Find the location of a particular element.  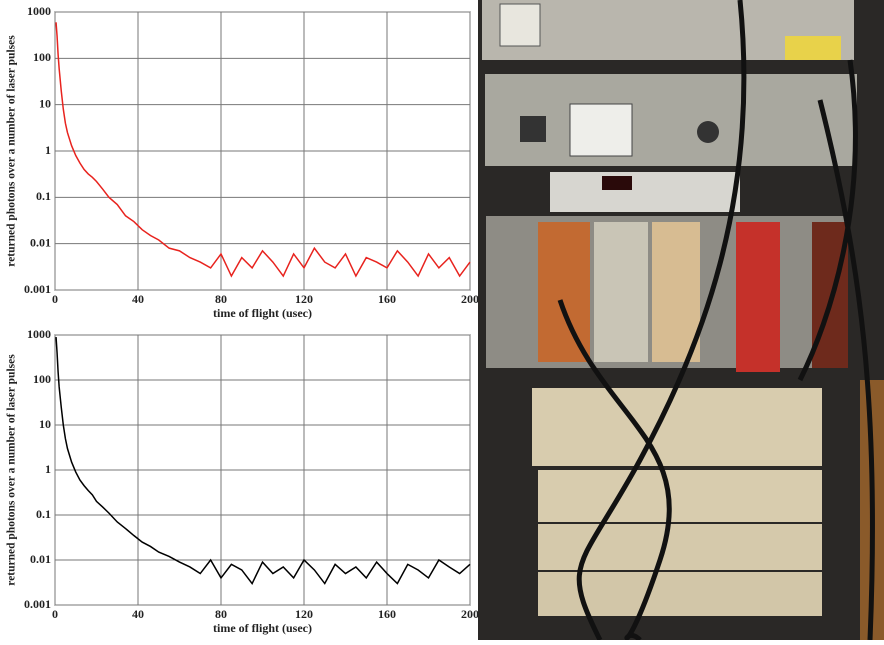

label-plate is located at coordinates (813, 48).